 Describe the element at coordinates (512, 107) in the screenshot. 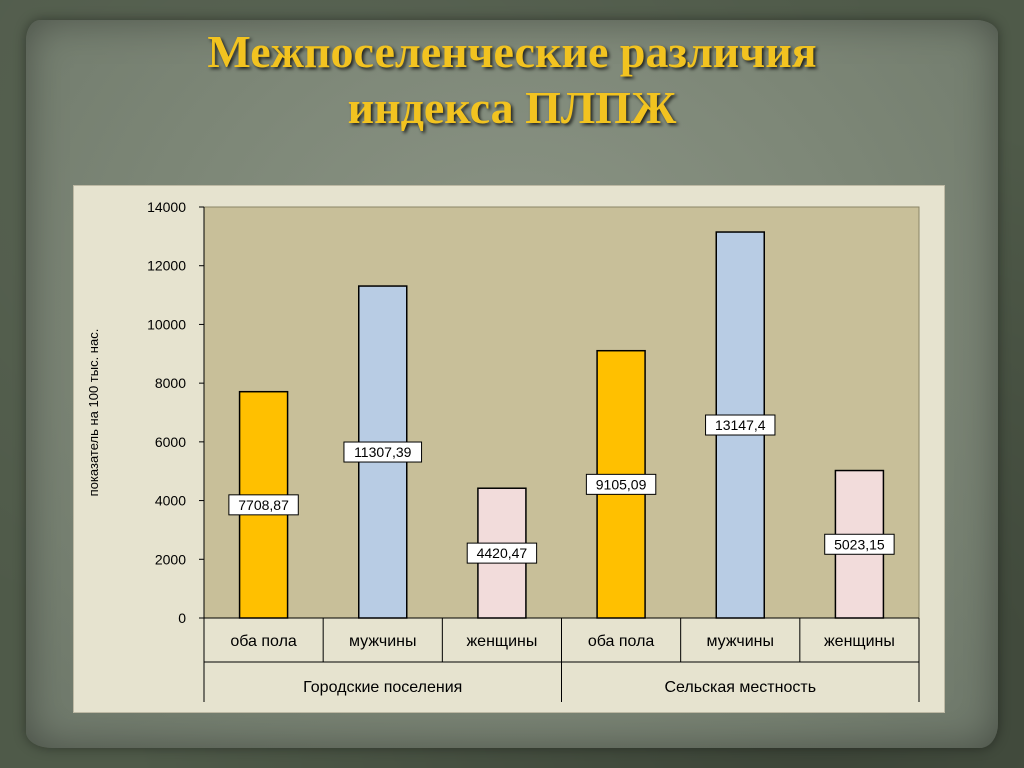

I see `title-line-2: индекса ПЛПЖ` at that location.